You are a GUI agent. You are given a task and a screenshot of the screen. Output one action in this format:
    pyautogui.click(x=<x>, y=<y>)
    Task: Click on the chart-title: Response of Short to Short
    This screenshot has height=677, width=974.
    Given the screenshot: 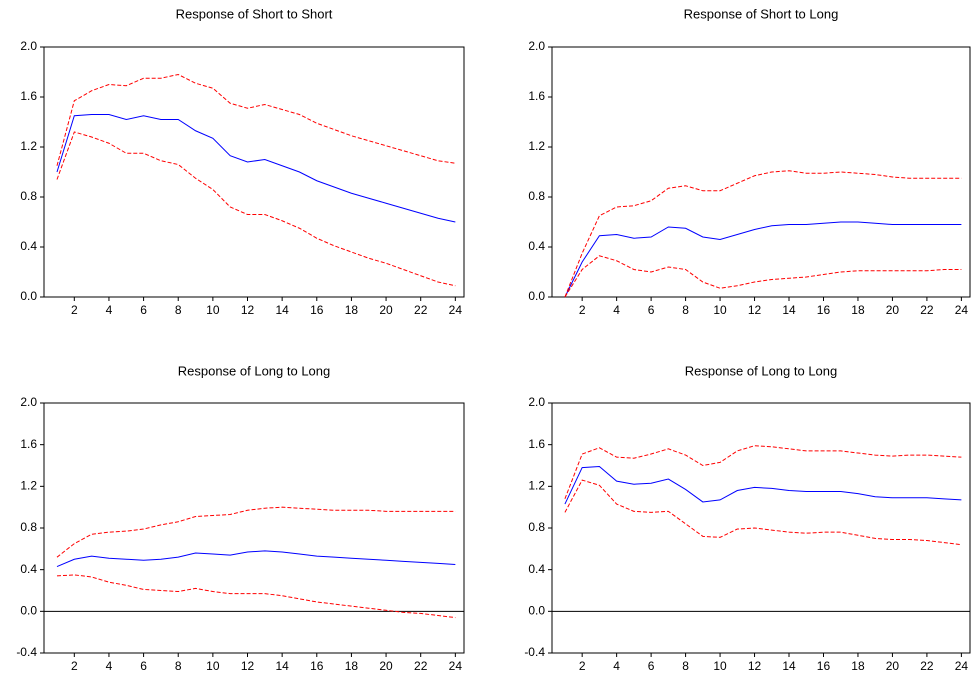 What is the action you would take?
    pyautogui.click(x=254, y=13)
    